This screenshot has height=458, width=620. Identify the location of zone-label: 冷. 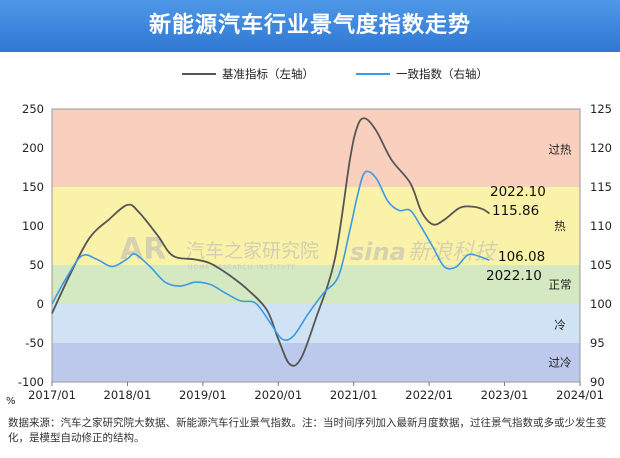
(560, 325).